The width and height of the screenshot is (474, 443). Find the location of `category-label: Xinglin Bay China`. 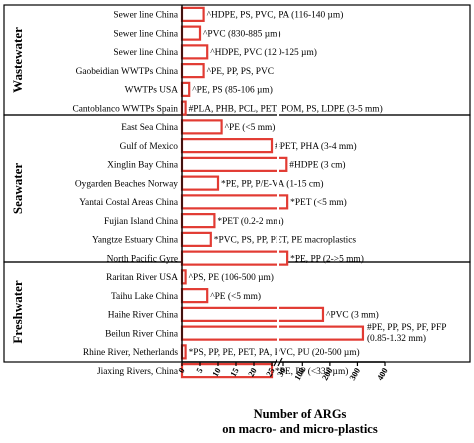

category-label: Xinglin Bay China is located at coordinates (143, 166).